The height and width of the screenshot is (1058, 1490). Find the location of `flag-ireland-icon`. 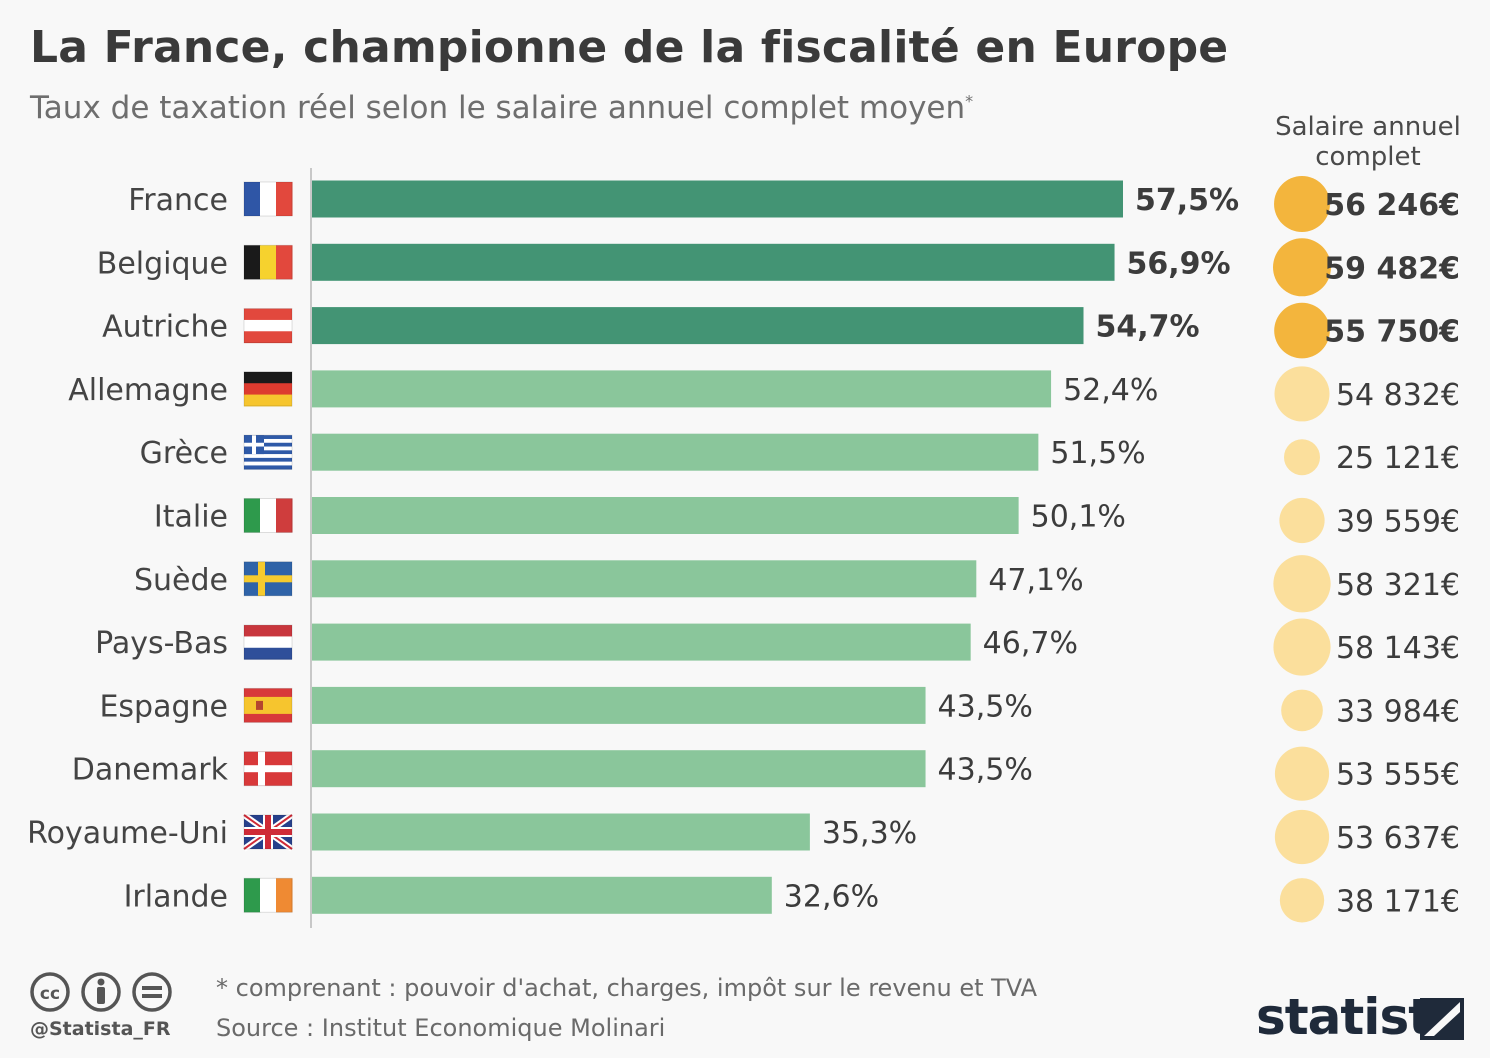

flag-ireland-icon is located at coordinates (268, 895).